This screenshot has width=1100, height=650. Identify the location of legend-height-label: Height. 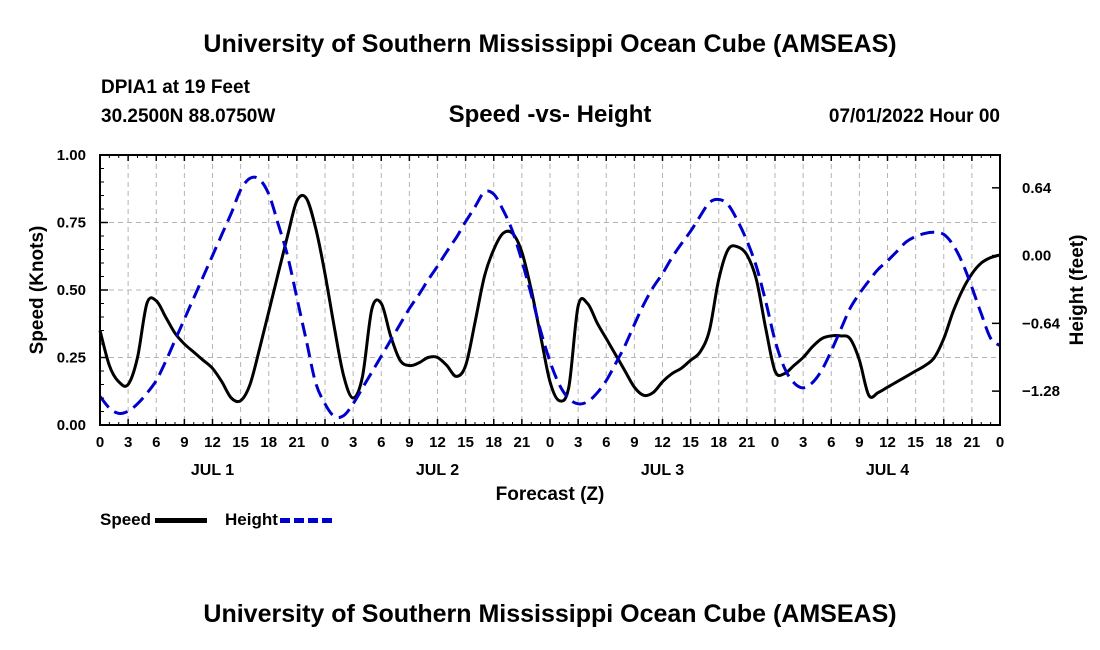
(251, 519).